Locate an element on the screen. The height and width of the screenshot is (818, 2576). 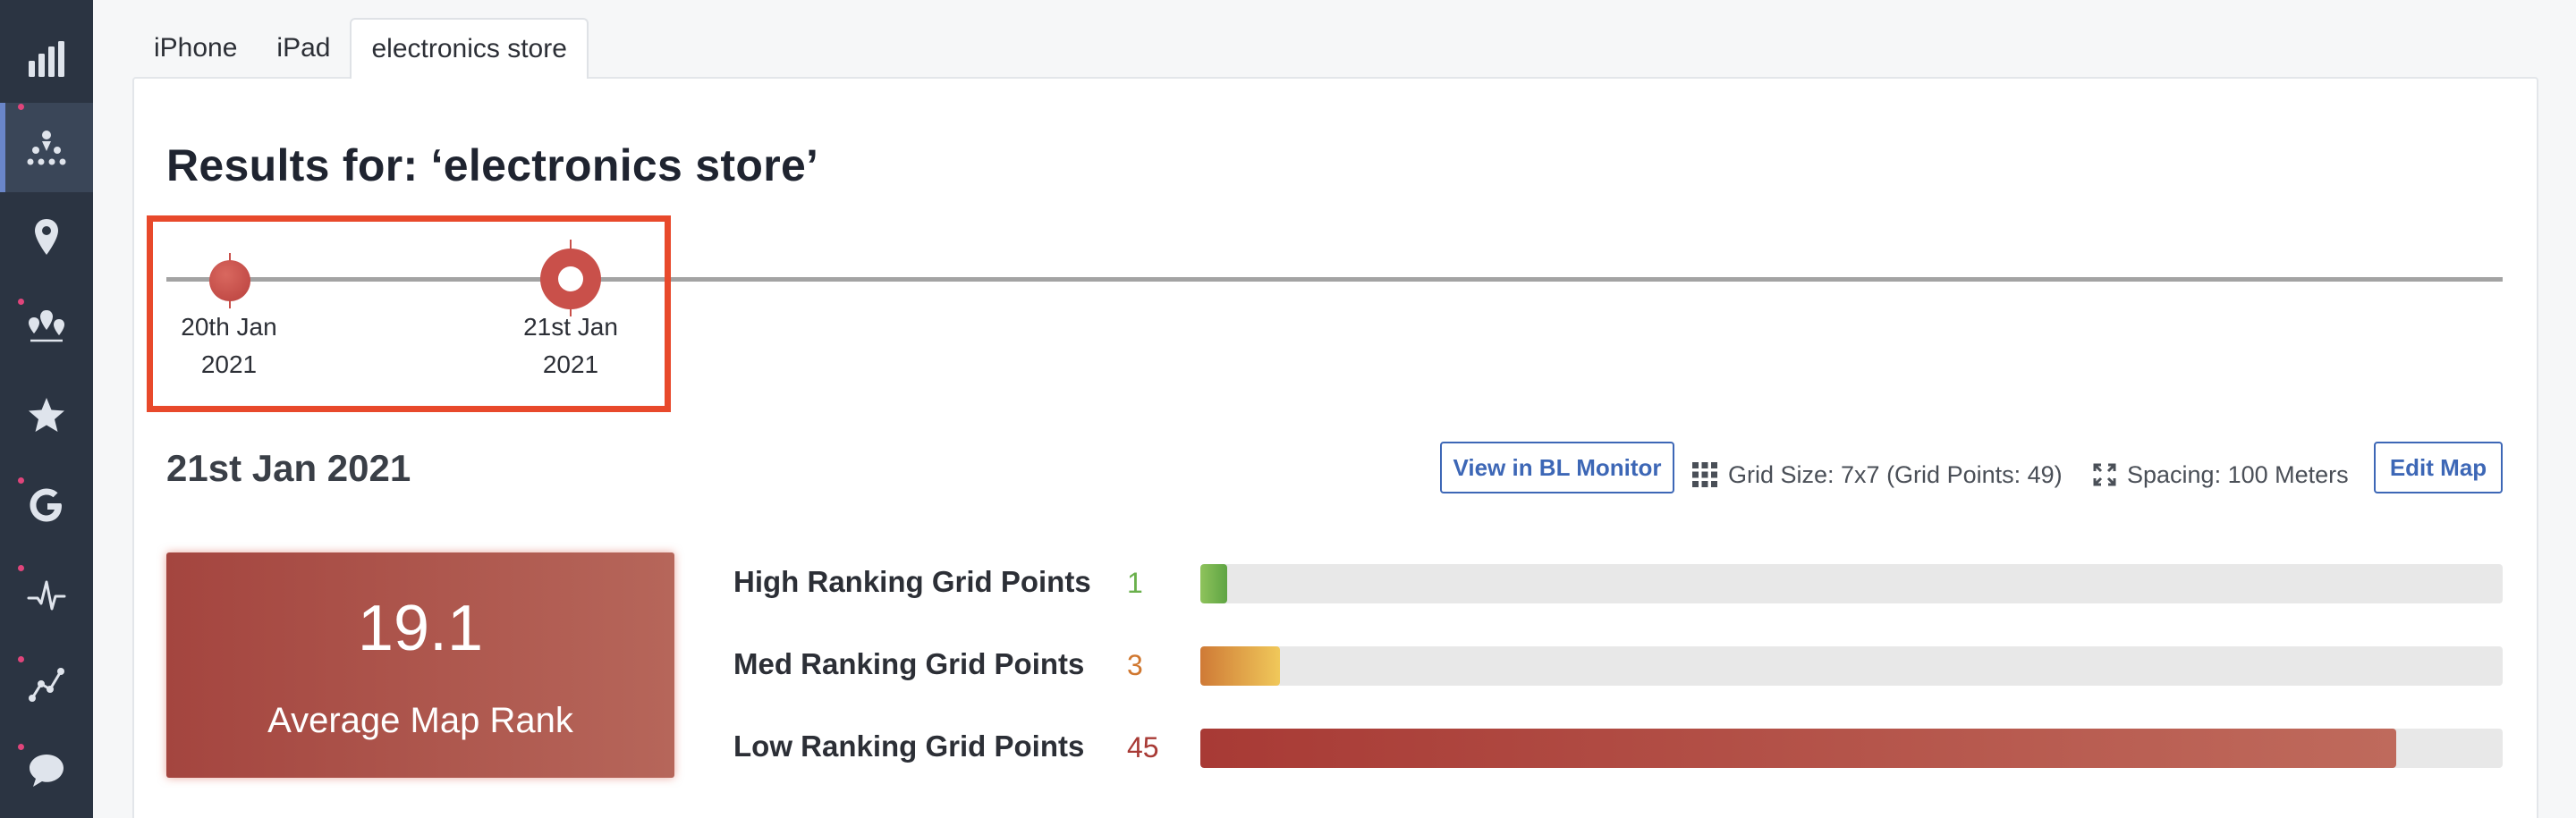
grid-icon is located at coordinates (1704, 474).